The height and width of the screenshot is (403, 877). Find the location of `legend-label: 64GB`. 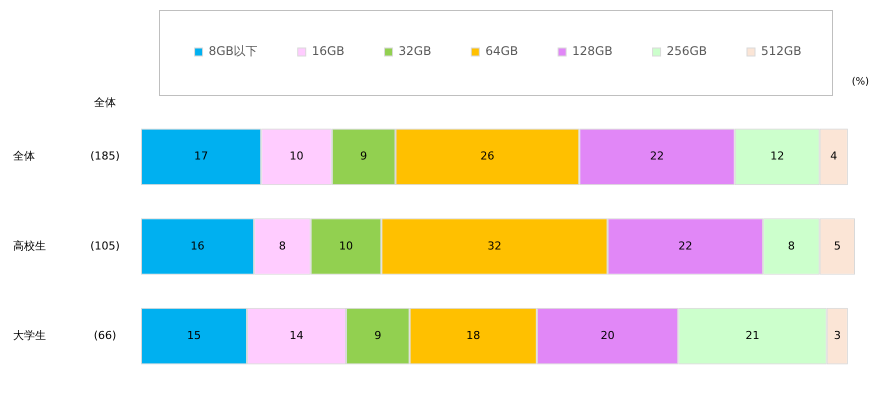

legend-label: 64GB is located at coordinates (501, 51).